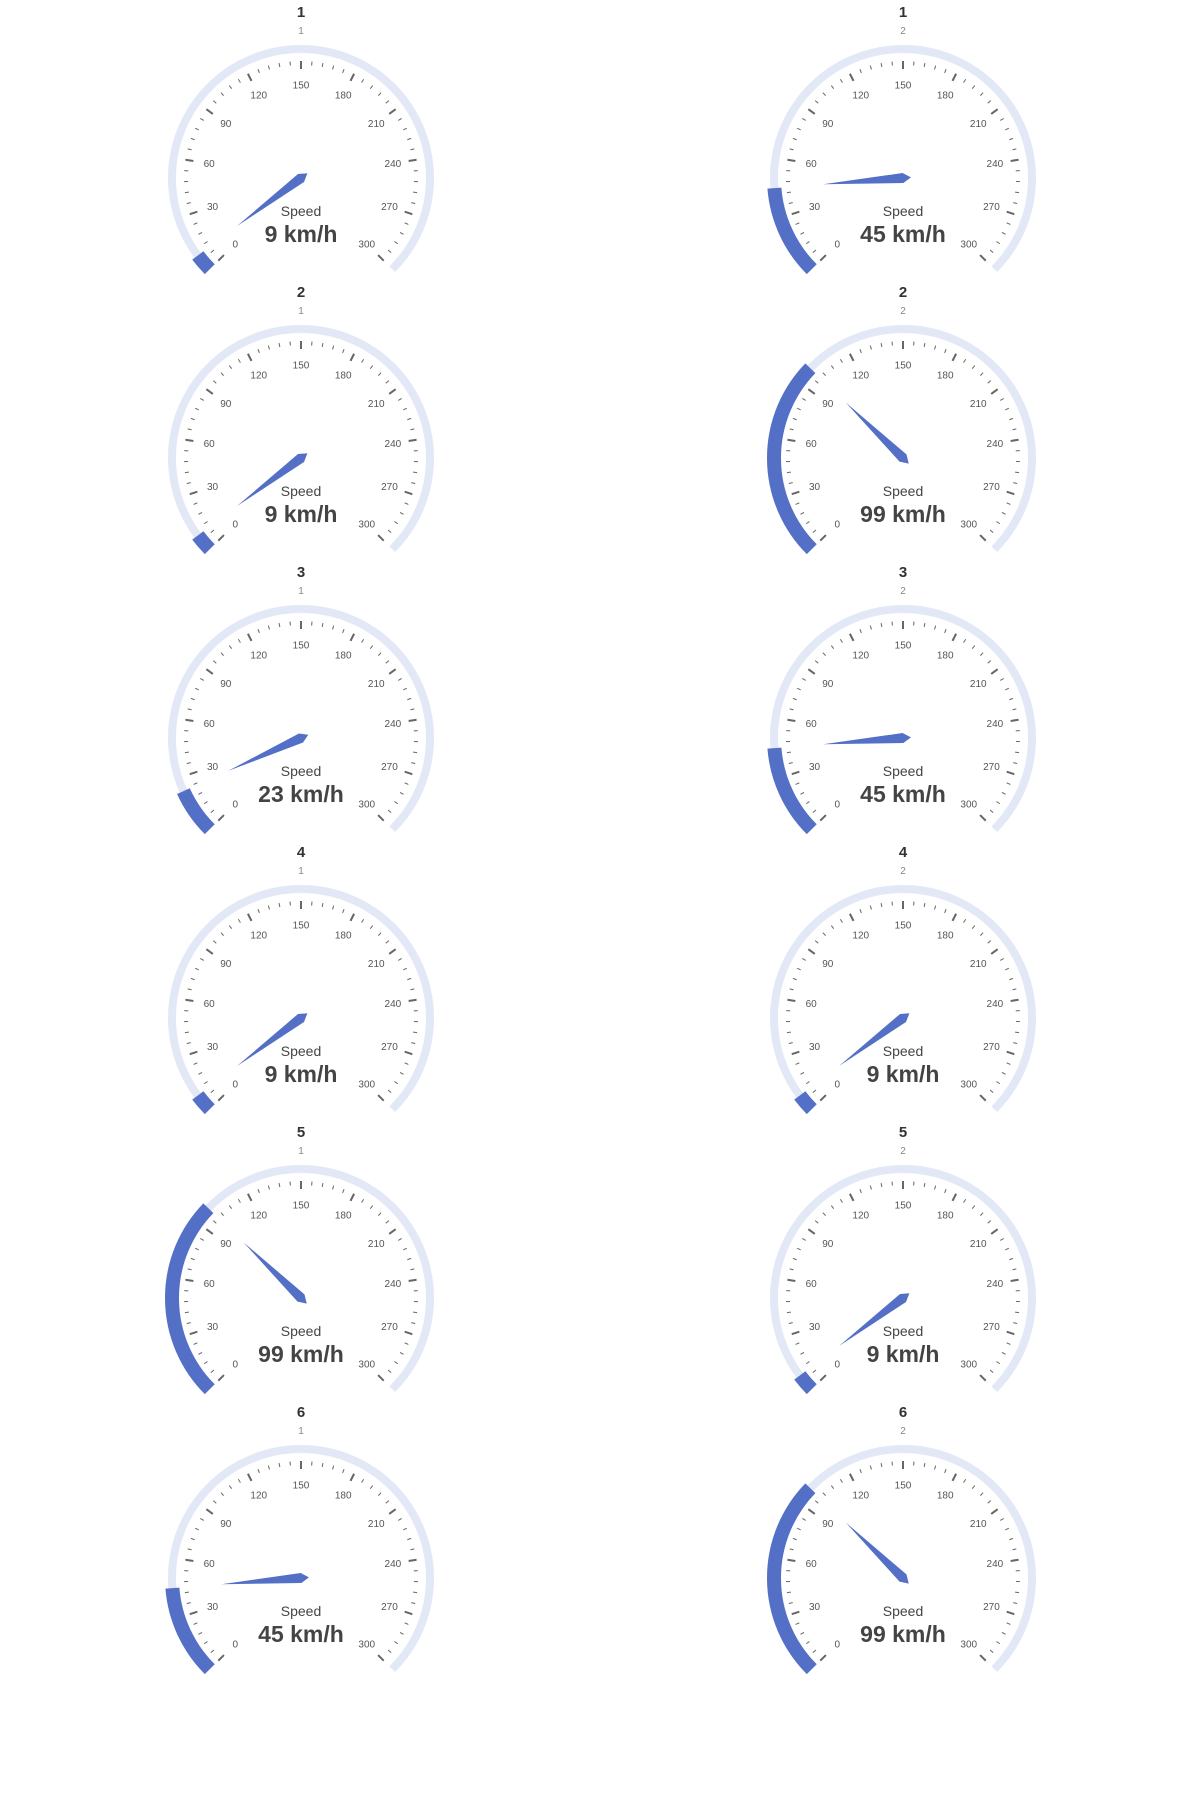 This screenshot has height=1800, width=1200. What do you see at coordinates (258, 936) in the screenshot?
I see `gauge-tick-label: 120` at bounding box center [258, 936].